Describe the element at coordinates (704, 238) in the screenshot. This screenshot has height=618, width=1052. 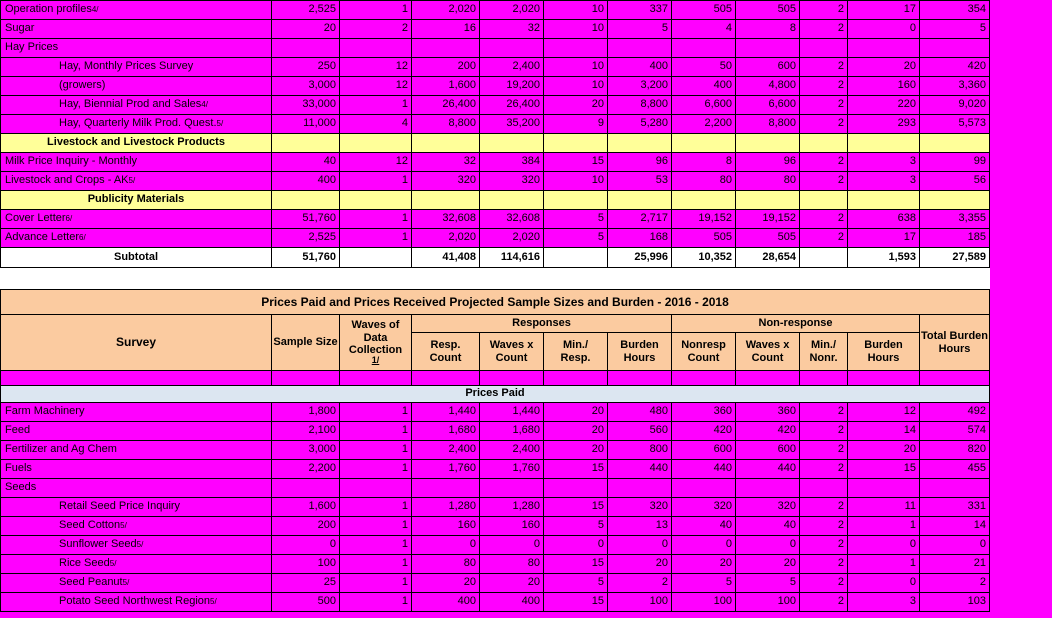
I see `value-cell: 505` at that location.